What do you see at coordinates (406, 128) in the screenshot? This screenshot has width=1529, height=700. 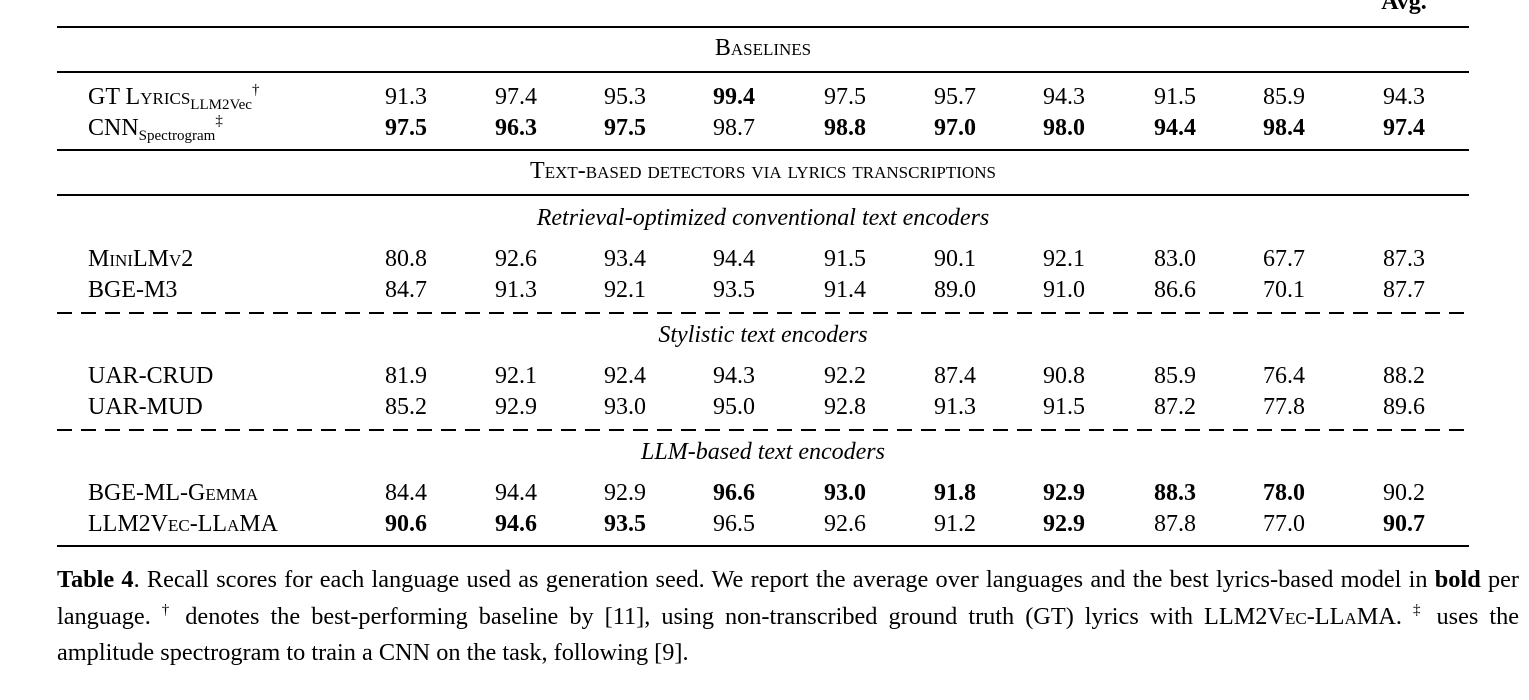 I see `cell-value: 97.5` at bounding box center [406, 128].